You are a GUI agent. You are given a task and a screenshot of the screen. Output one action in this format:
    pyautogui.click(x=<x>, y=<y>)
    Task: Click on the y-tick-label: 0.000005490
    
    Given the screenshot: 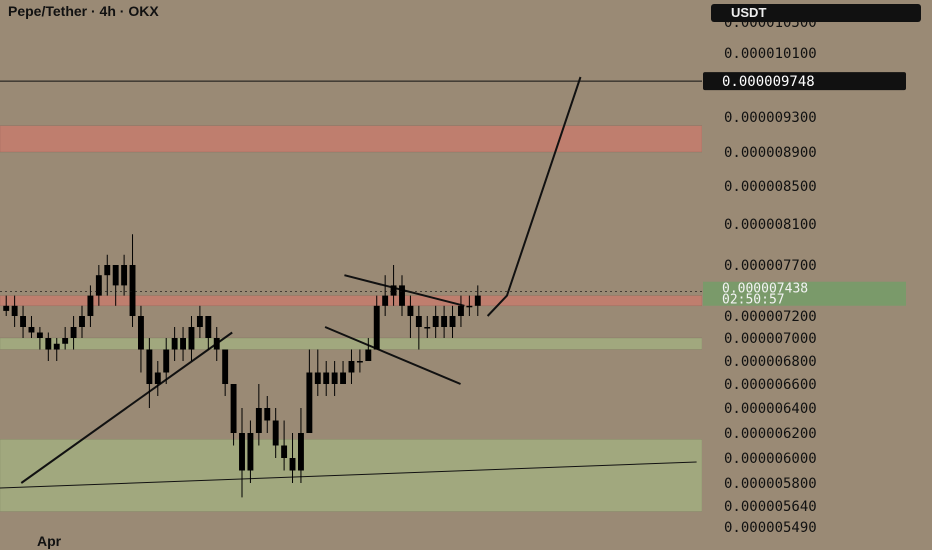 What is the action you would take?
    pyautogui.click(x=770, y=528)
    